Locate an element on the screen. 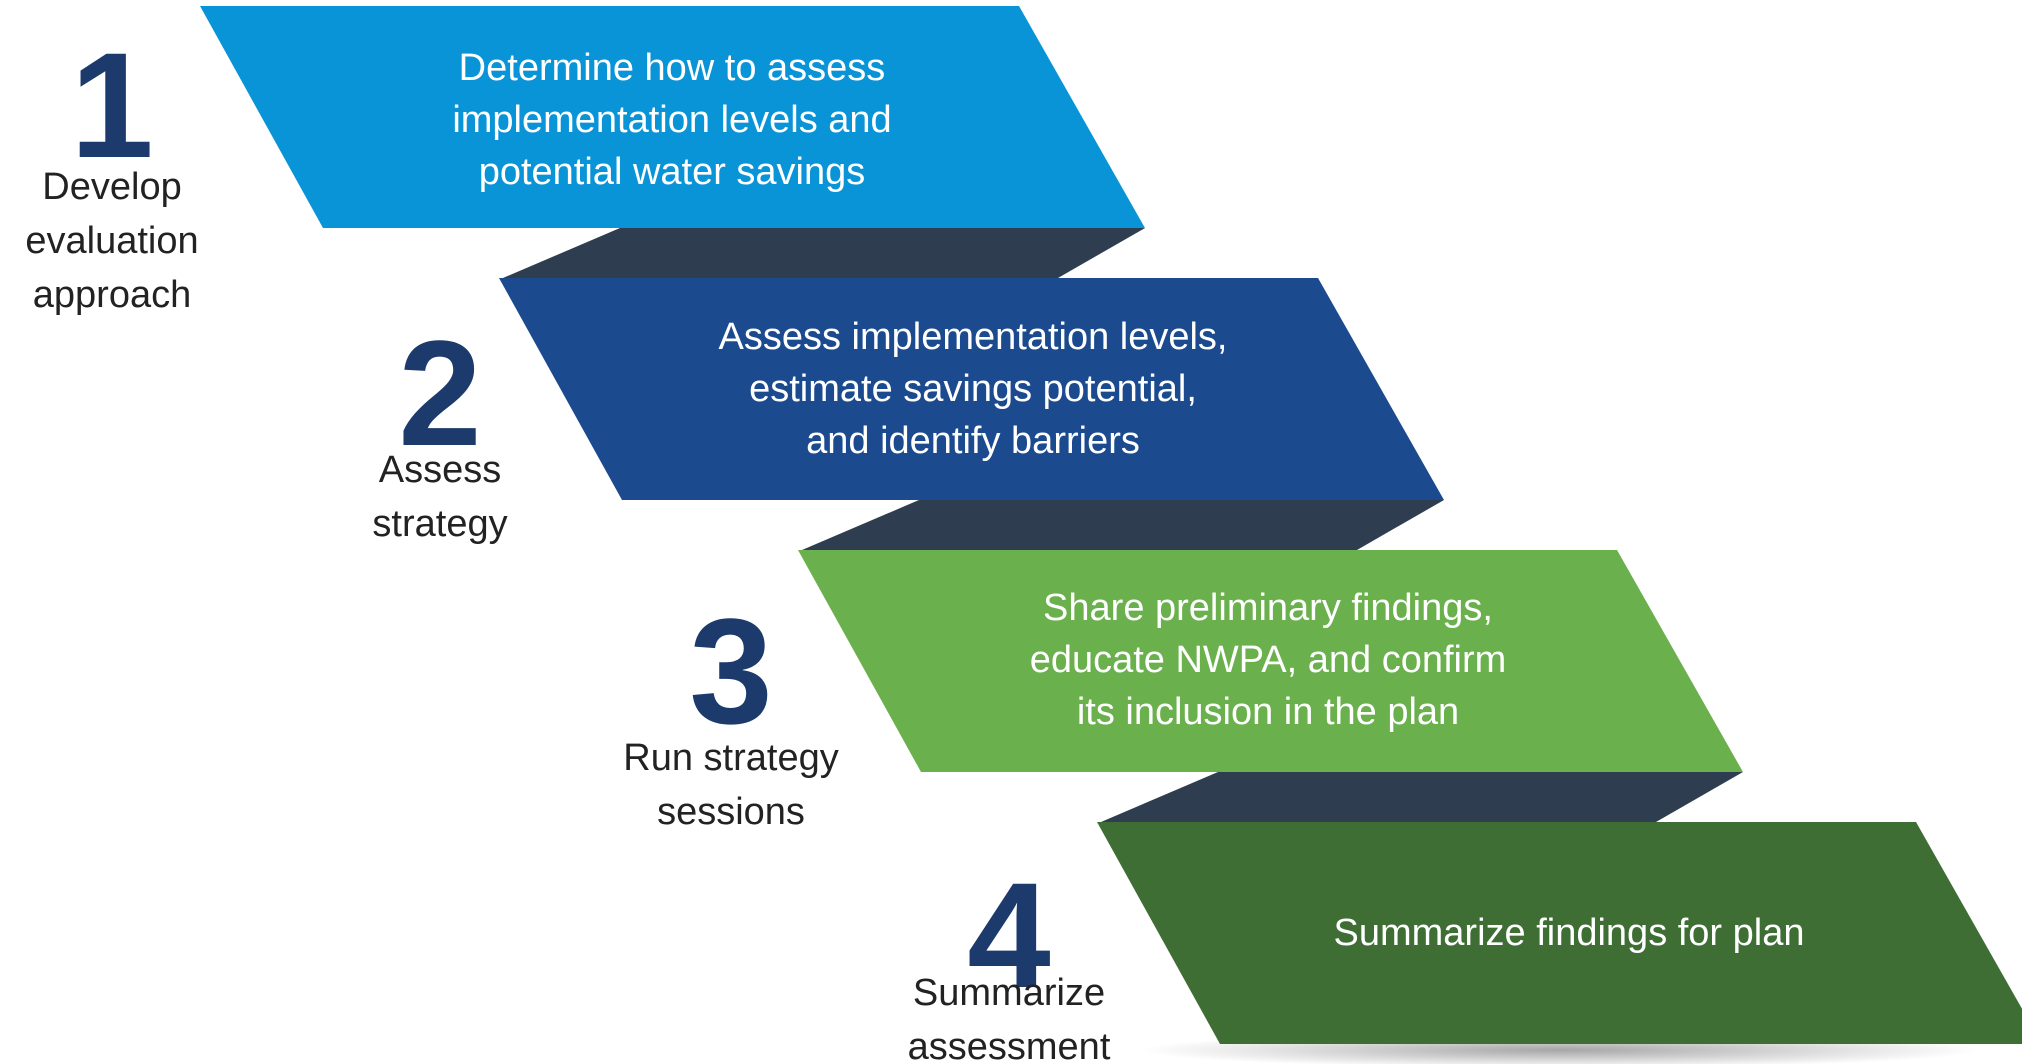  step-label: strategy is located at coordinates (440, 524).